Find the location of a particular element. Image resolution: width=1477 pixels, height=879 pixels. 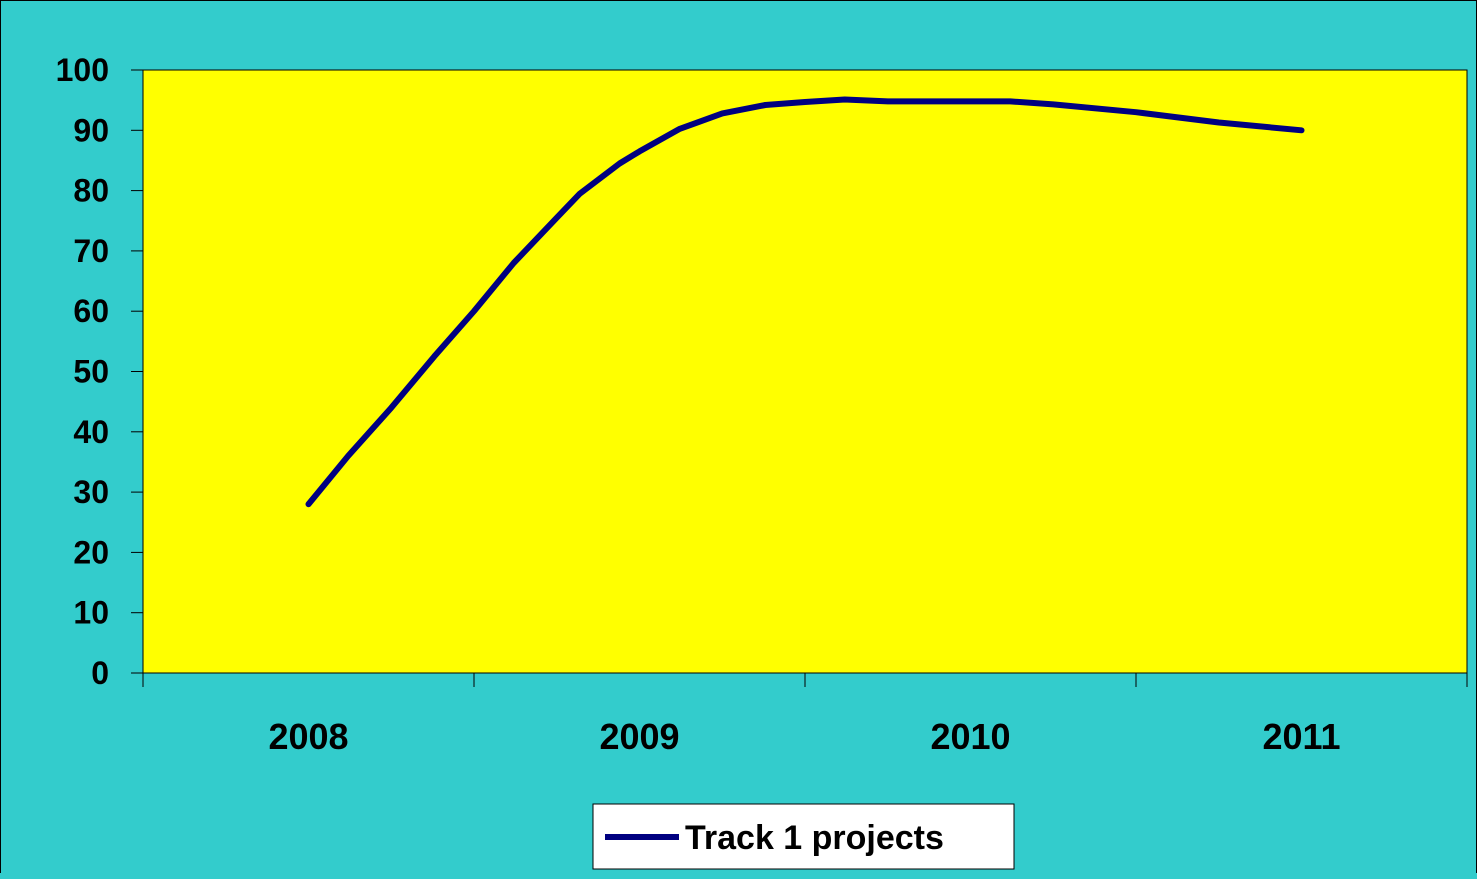

x-tick-label: 2010 is located at coordinates (970, 736).